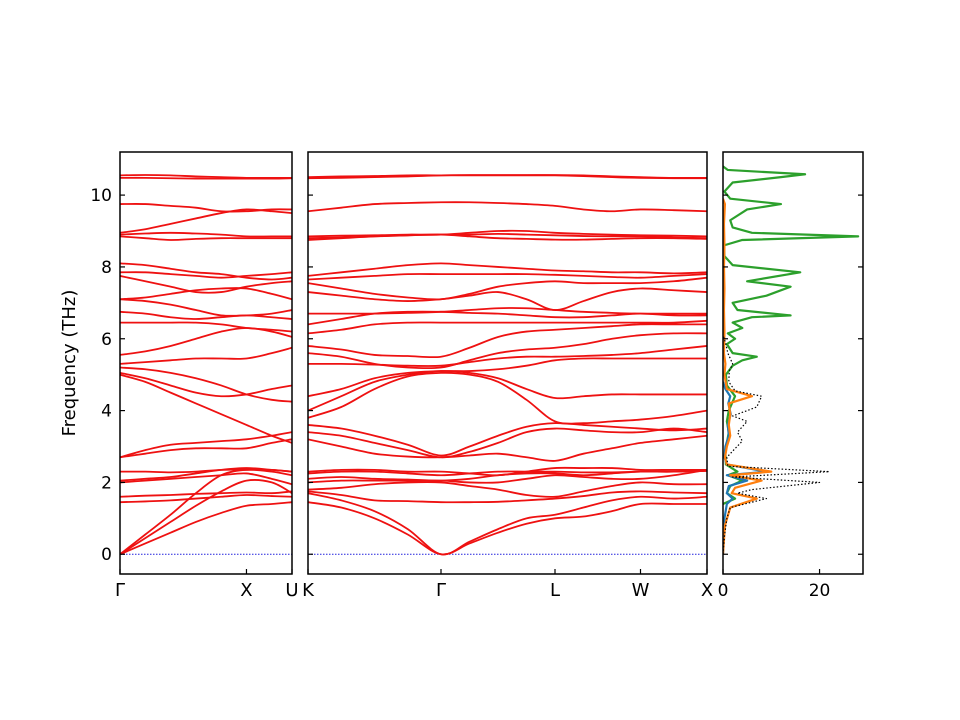  I want to click on dos-curve-green, so click(791, 335).